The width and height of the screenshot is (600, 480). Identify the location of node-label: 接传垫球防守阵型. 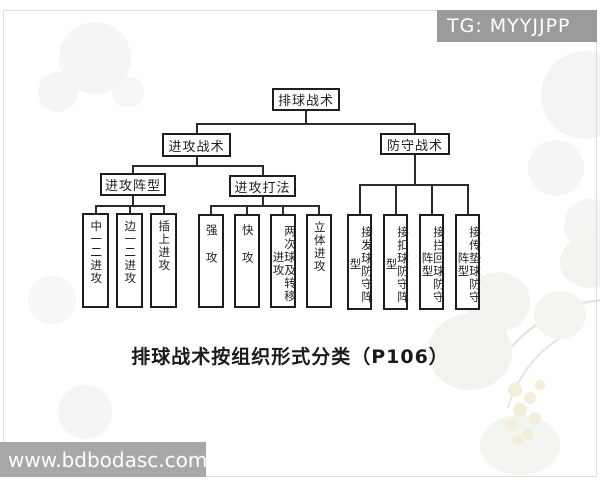
(469, 264).